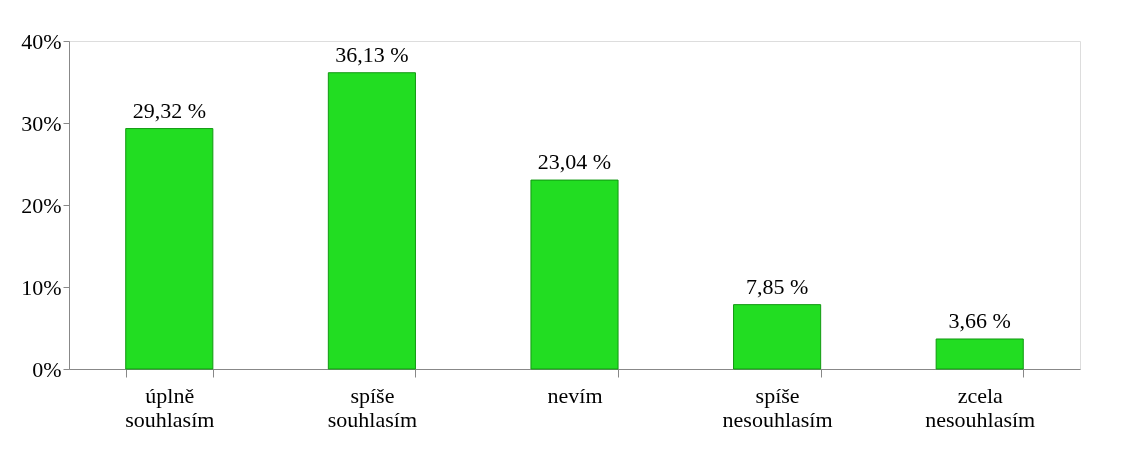 The width and height of the screenshot is (1132, 457). Describe the element at coordinates (41, 123) in the screenshot. I see `y-tick-label: 30%` at that location.